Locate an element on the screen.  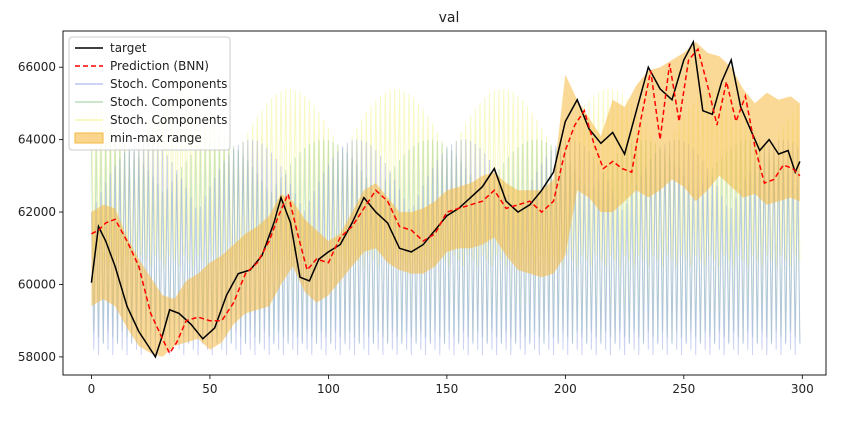
legend-stoch-3-label: Stoch. Components is located at coordinates (168, 120).